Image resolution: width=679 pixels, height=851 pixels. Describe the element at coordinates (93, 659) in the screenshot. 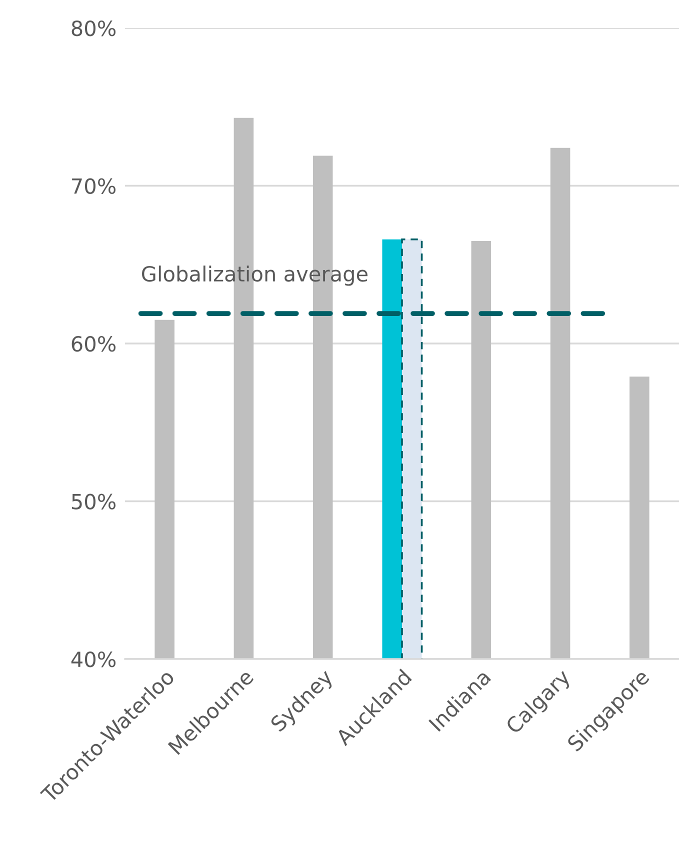

I see `y-tick-label: 40%` at that location.